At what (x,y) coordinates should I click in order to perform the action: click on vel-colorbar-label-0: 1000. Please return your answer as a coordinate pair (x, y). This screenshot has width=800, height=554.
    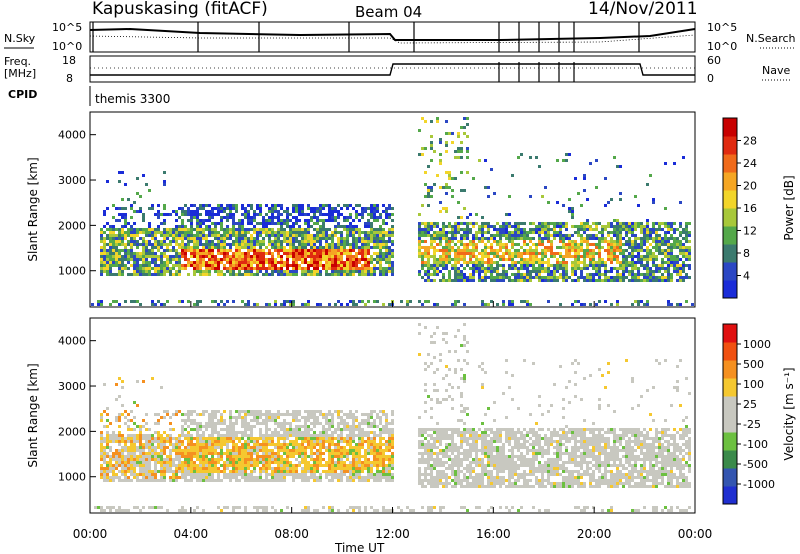
    Looking at the image, I should click on (757, 344).